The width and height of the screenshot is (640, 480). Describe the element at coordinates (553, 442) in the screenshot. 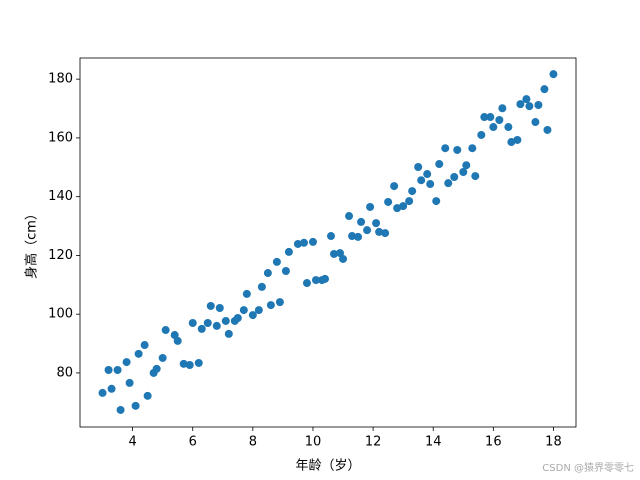

I see `x-tick-label: 18` at that location.